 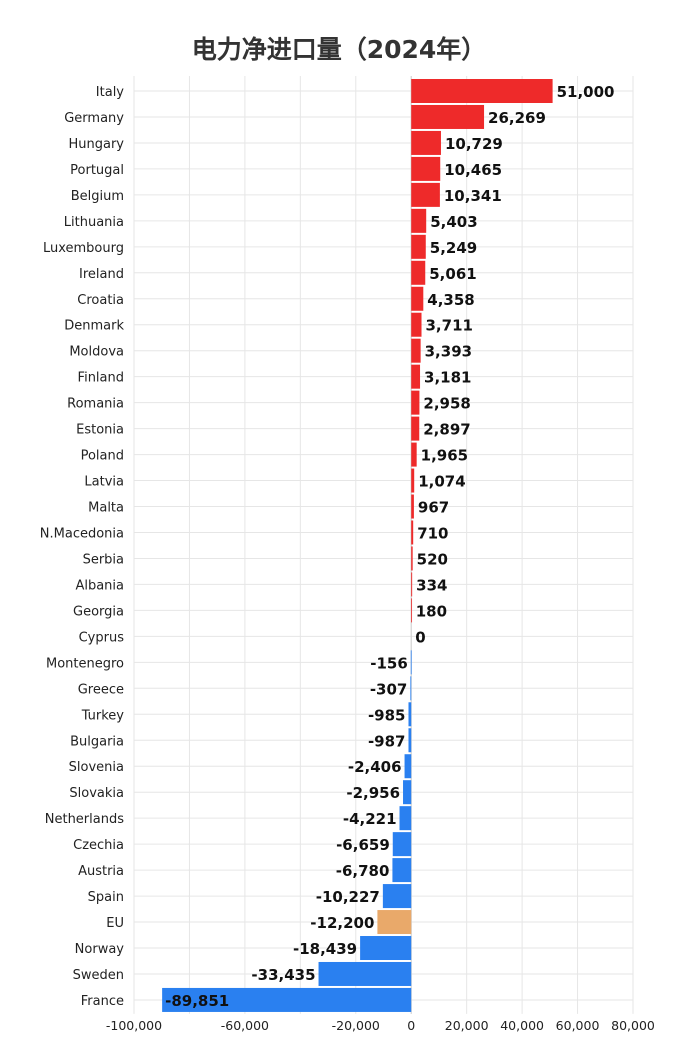 What do you see at coordinates (402, 870) in the screenshot?
I see `bar-austria` at bounding box center [402, 870].